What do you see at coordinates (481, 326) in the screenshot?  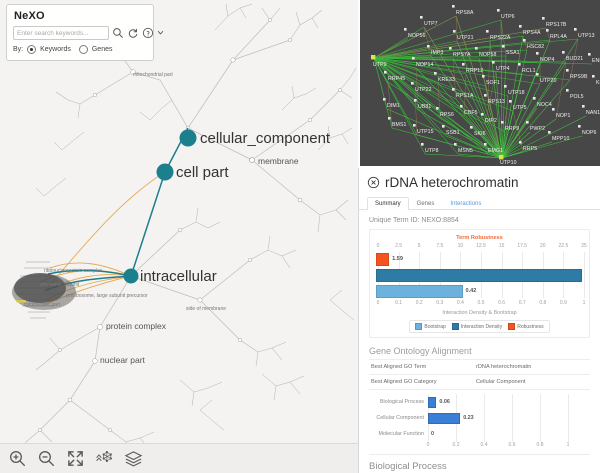 I see `legend-label: Interaction Density` at bounding box center [481, 326].